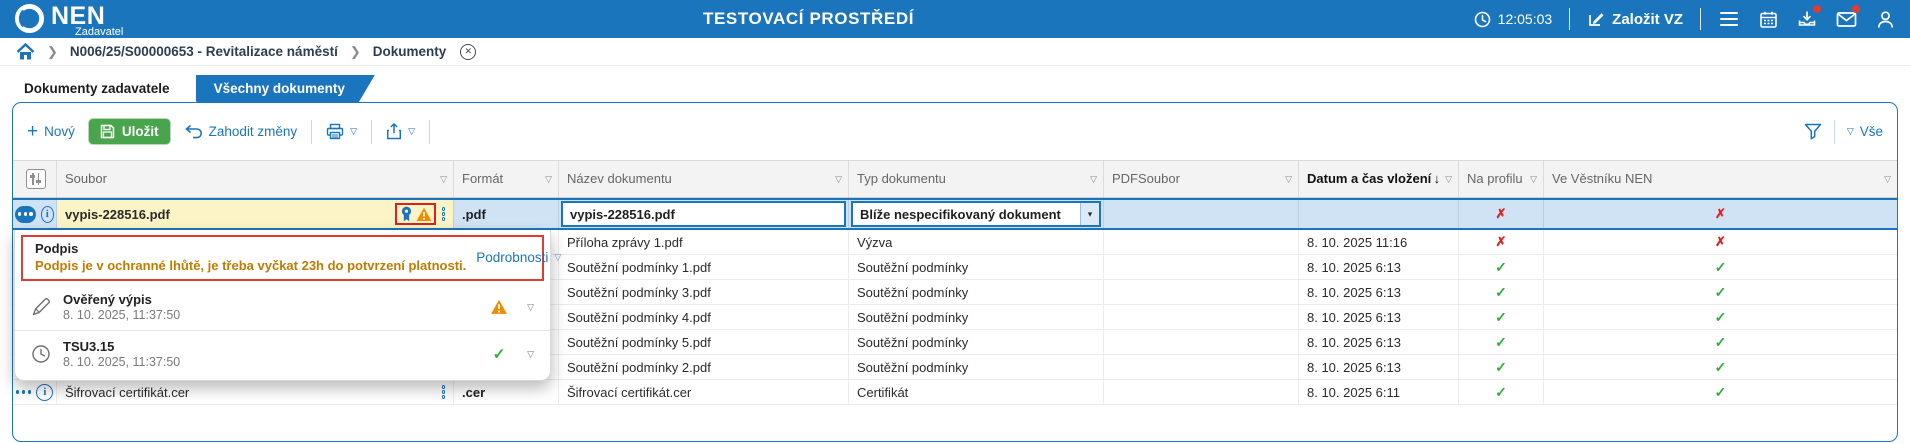 The height and width of the screenshot is (444, 1910). I want to click on timestamp-item: TSU3.15 8. 10. 2025, 11:37:50 ✓ ▽, so click(282, 353).